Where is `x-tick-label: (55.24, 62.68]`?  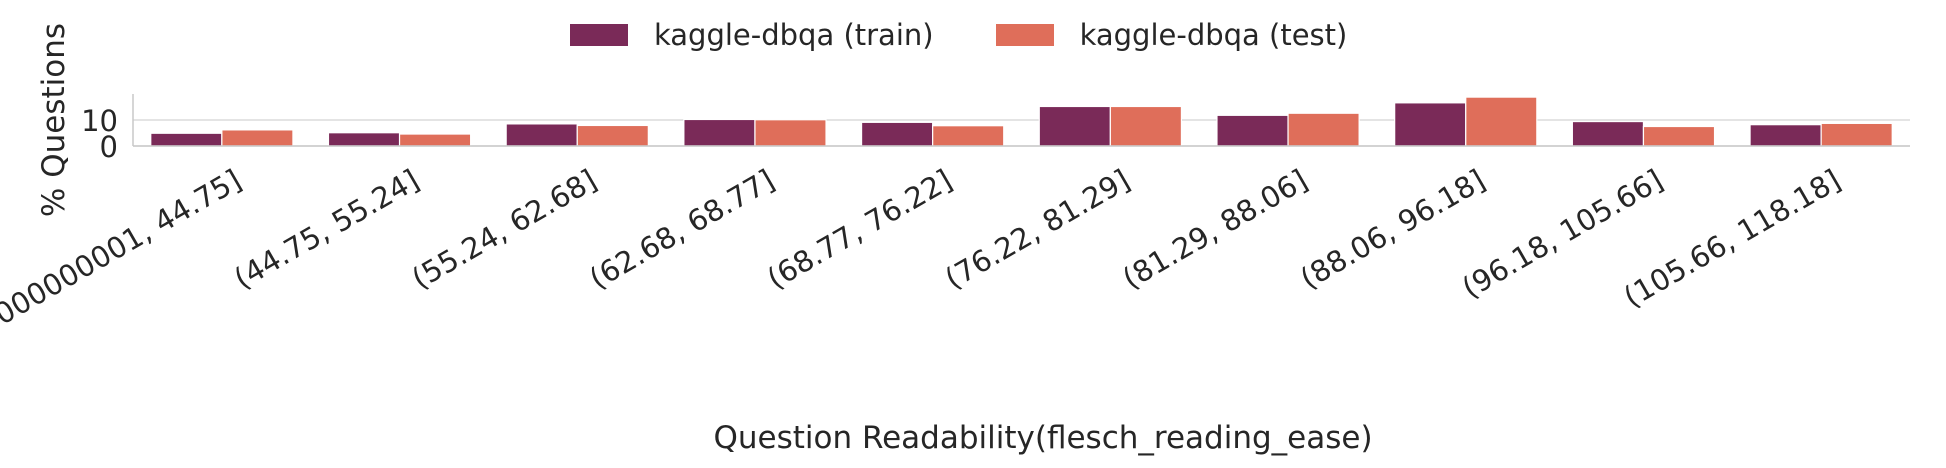
x-tick-label: (55.24, 62.68] is located at coordinates (504, 229).